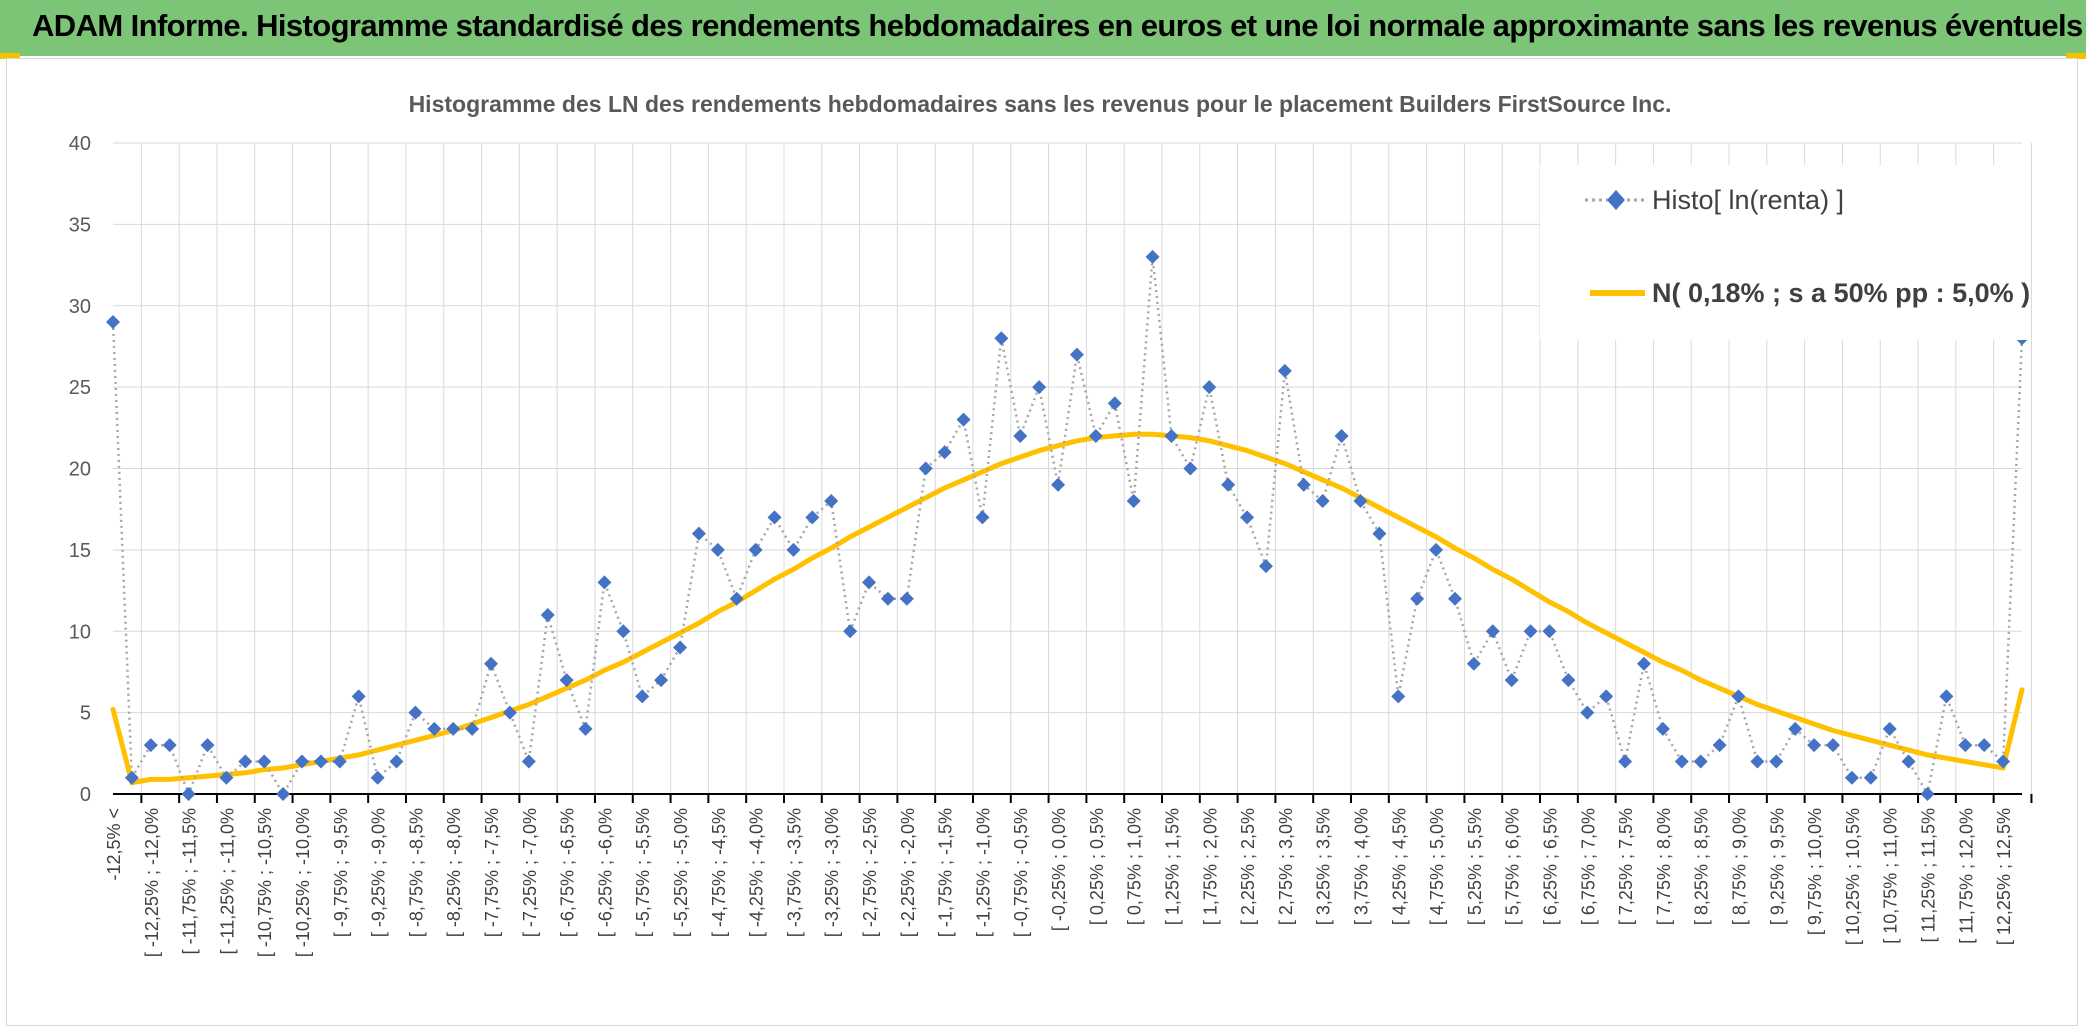 The width and height of the screenshot is (2086, 1033). What do you see at coordinates (492, 872) in the screenshot?
I see `x-tick-label: [ -7,75% ; -7,5%` at bounding box center [492, 872].